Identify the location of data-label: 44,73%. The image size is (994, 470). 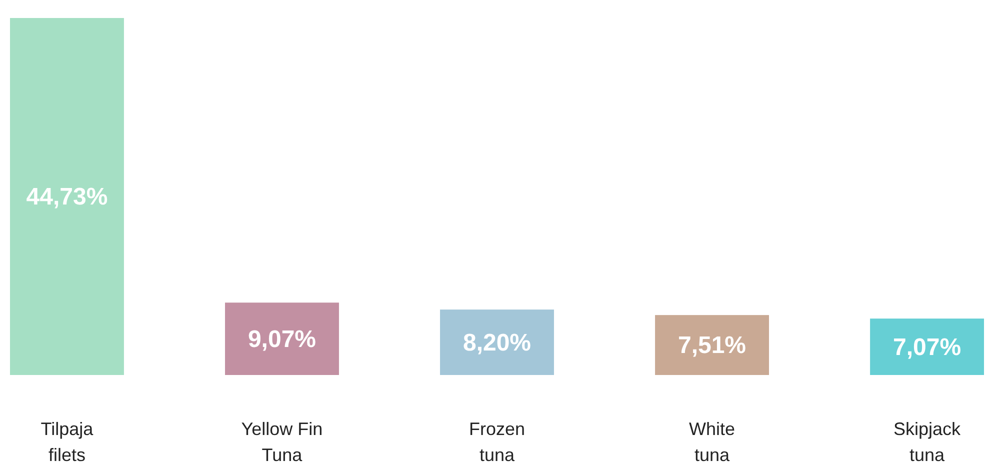
(67, 197).